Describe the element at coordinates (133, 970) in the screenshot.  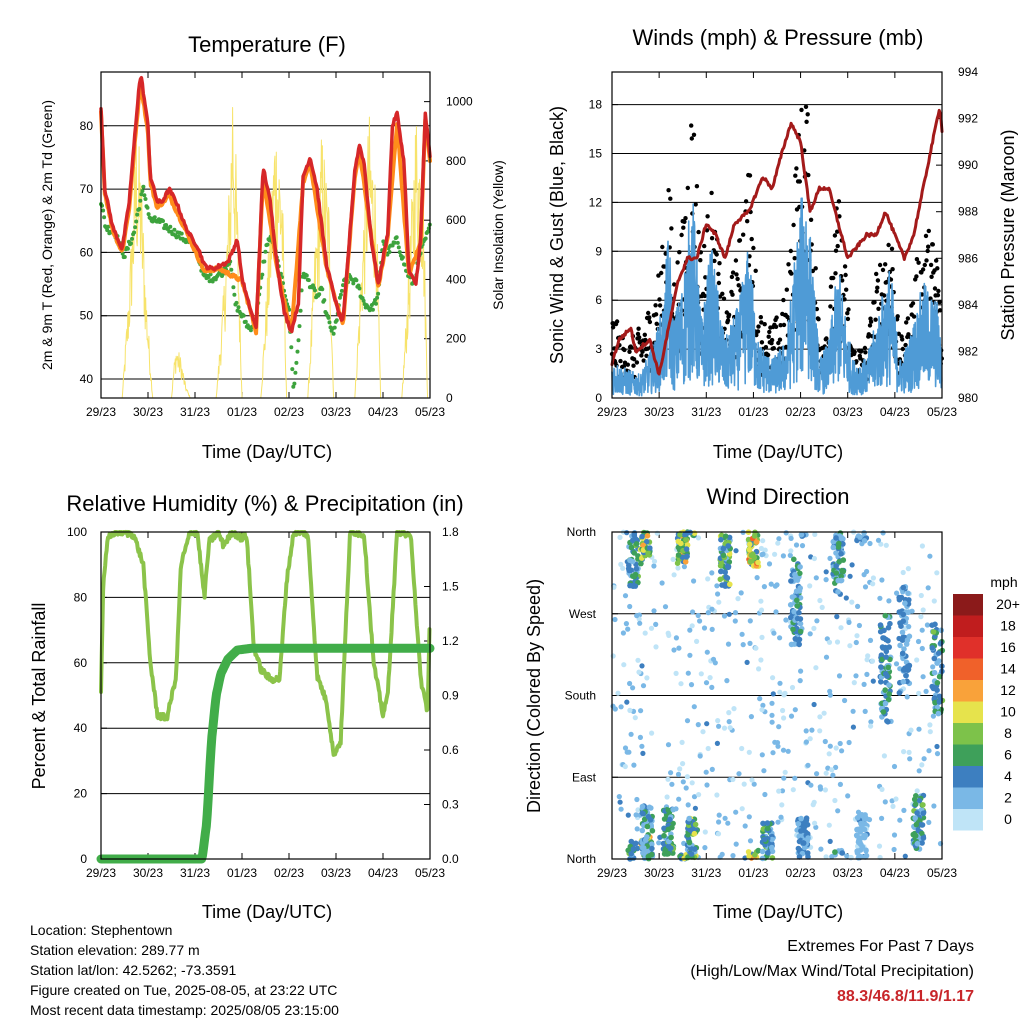
I see `station-latlon: Station lat/lon: 42.5262; -73.3591` at that location.